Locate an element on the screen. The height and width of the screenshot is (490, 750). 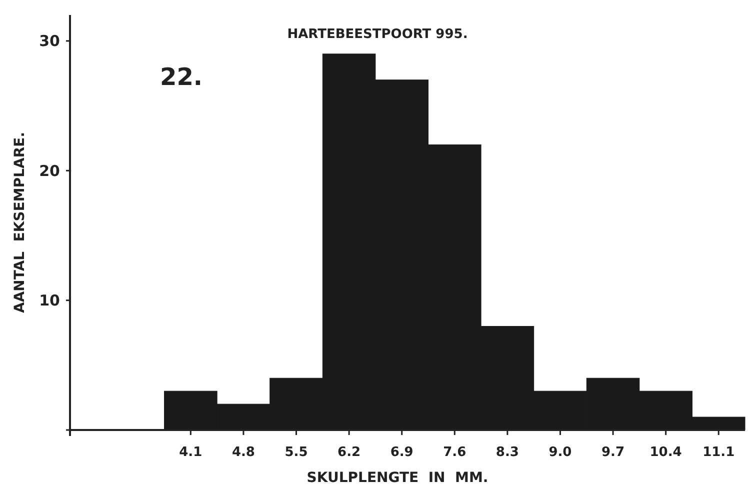
x-tick-label: 10.4 is located at coordinates (666, 452).